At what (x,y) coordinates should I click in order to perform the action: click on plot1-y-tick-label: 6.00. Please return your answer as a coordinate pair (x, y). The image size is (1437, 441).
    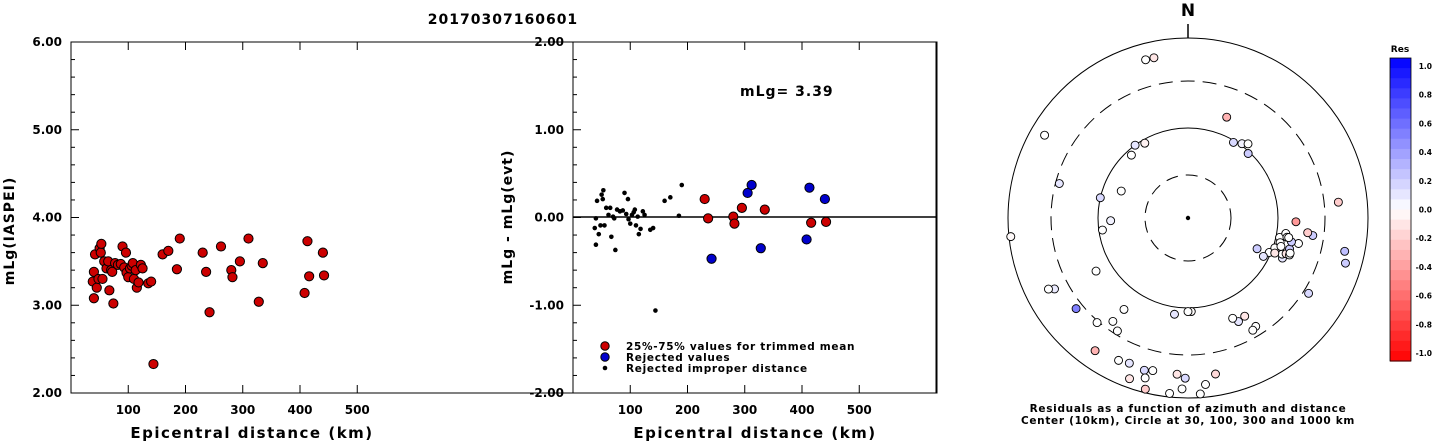
    Looking at the image, I should click on (47, 42).